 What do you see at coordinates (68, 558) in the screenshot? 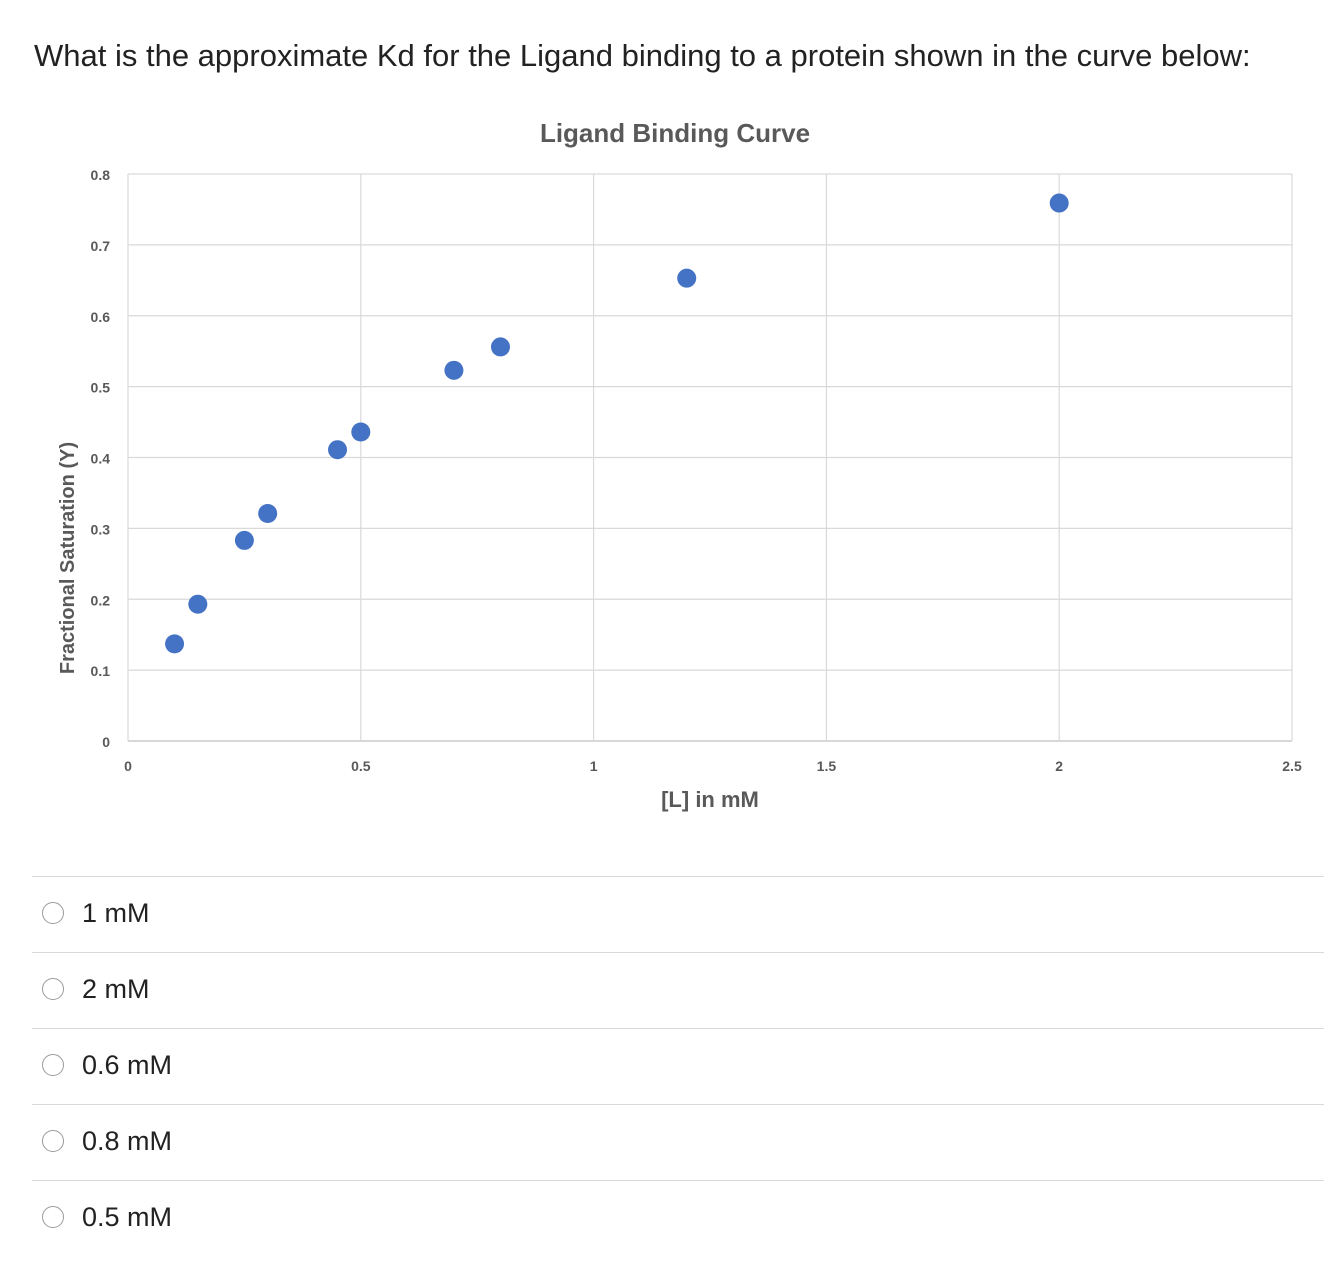
I see `y-axis-label: Fractional Saturation (Y)` at bounding box center [68, 558].